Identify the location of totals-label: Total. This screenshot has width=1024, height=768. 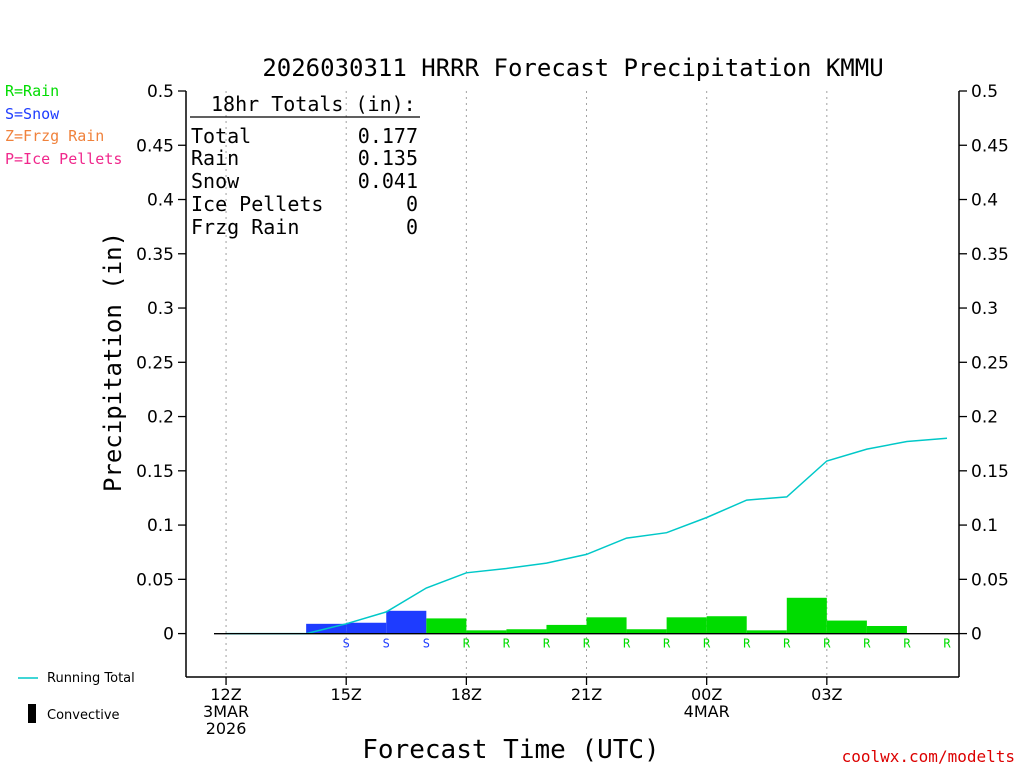
(221, 136).